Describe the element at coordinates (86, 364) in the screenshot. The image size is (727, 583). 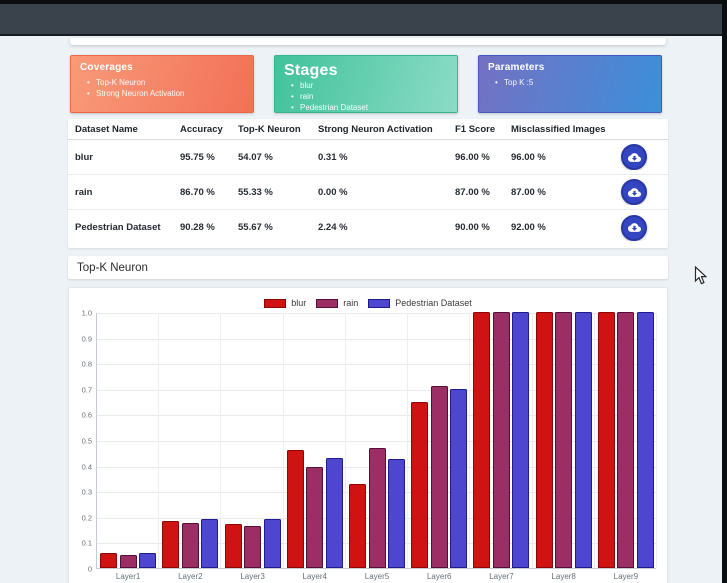
I see `y-tick-0.8: 0.8` at that location.